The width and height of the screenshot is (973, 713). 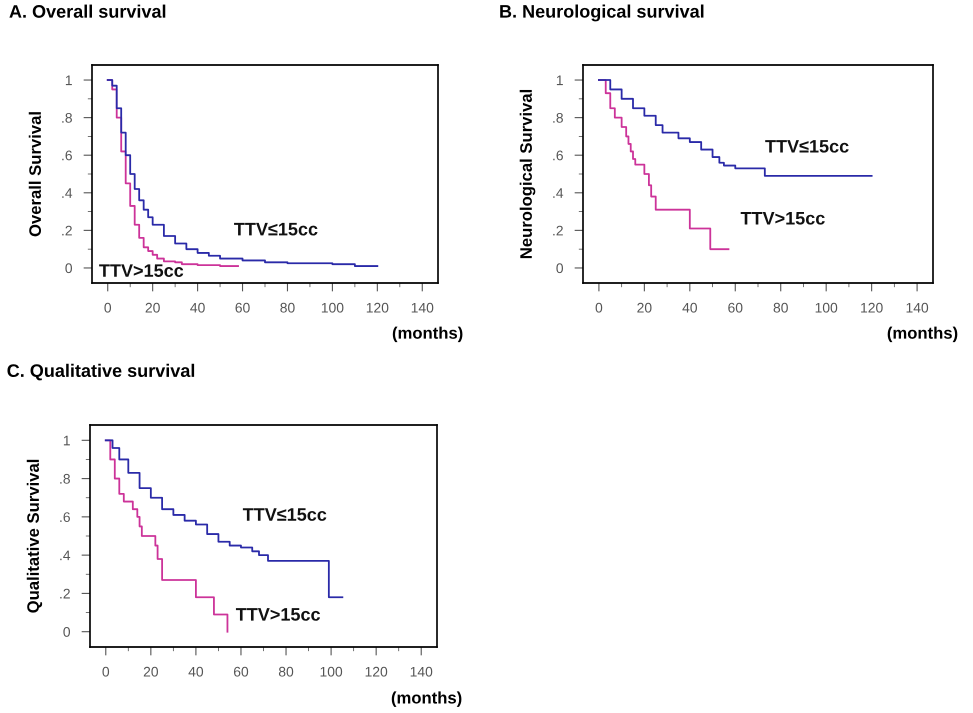 I want to click on y-axis-title: Qualitative Survival, so click(x=34, y=536).